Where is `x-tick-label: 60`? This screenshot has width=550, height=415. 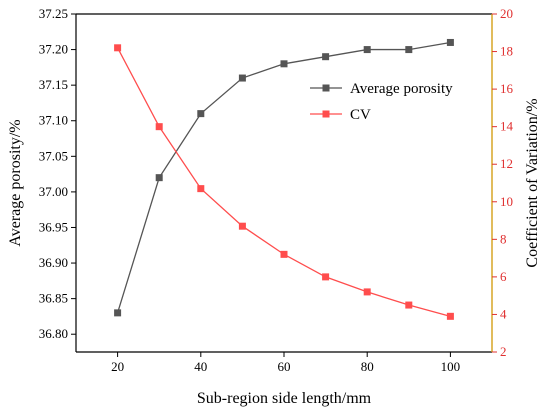 x-tick-label: 60 is located at coordinates (284, 366).